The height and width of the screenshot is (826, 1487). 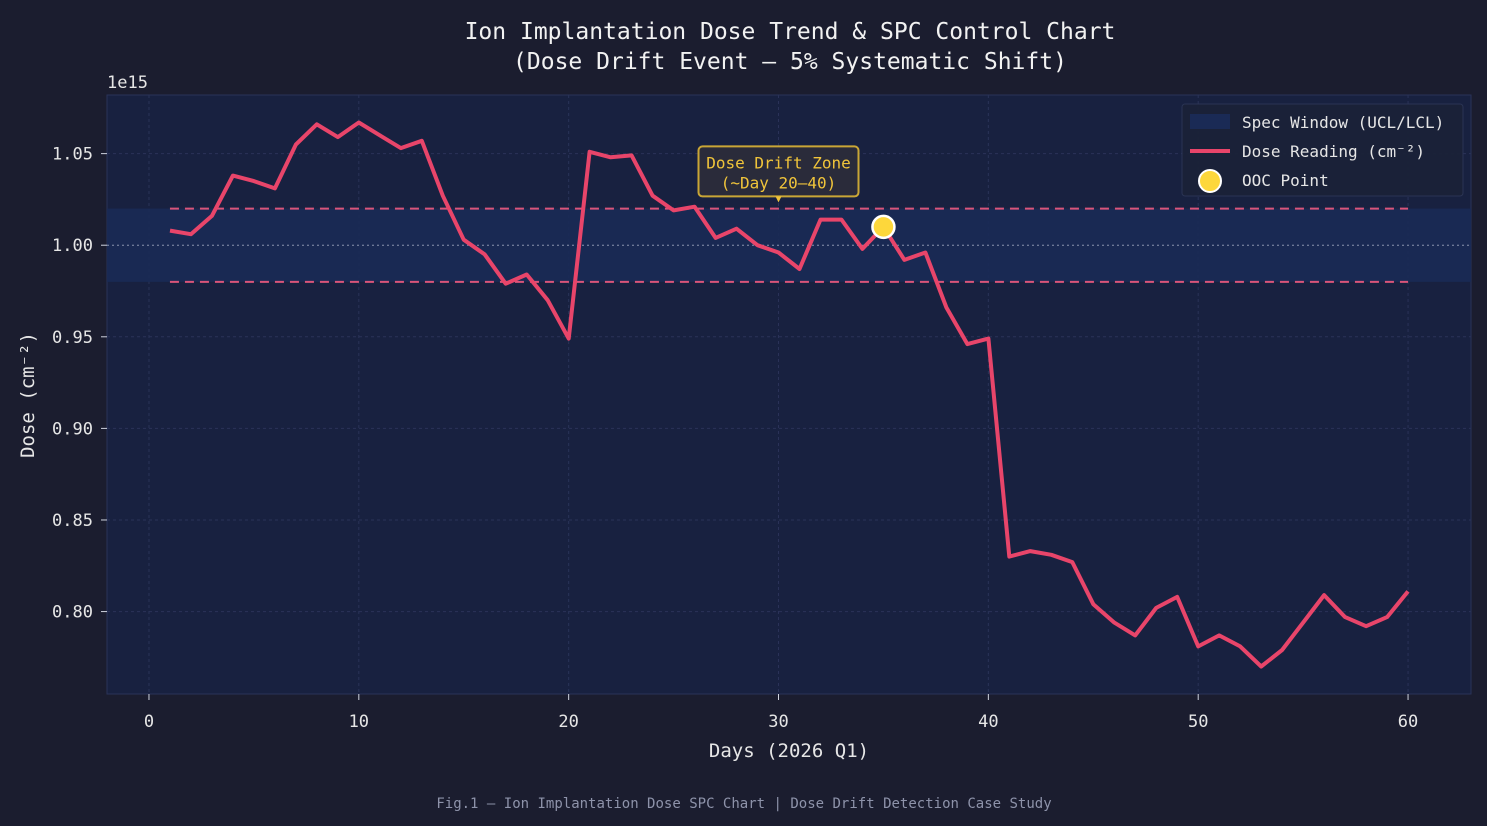 What do you see at coordinates (72, 338) in the screenshot?
I see `y-tick-label: 0.95` at bounding box center [72, 338].